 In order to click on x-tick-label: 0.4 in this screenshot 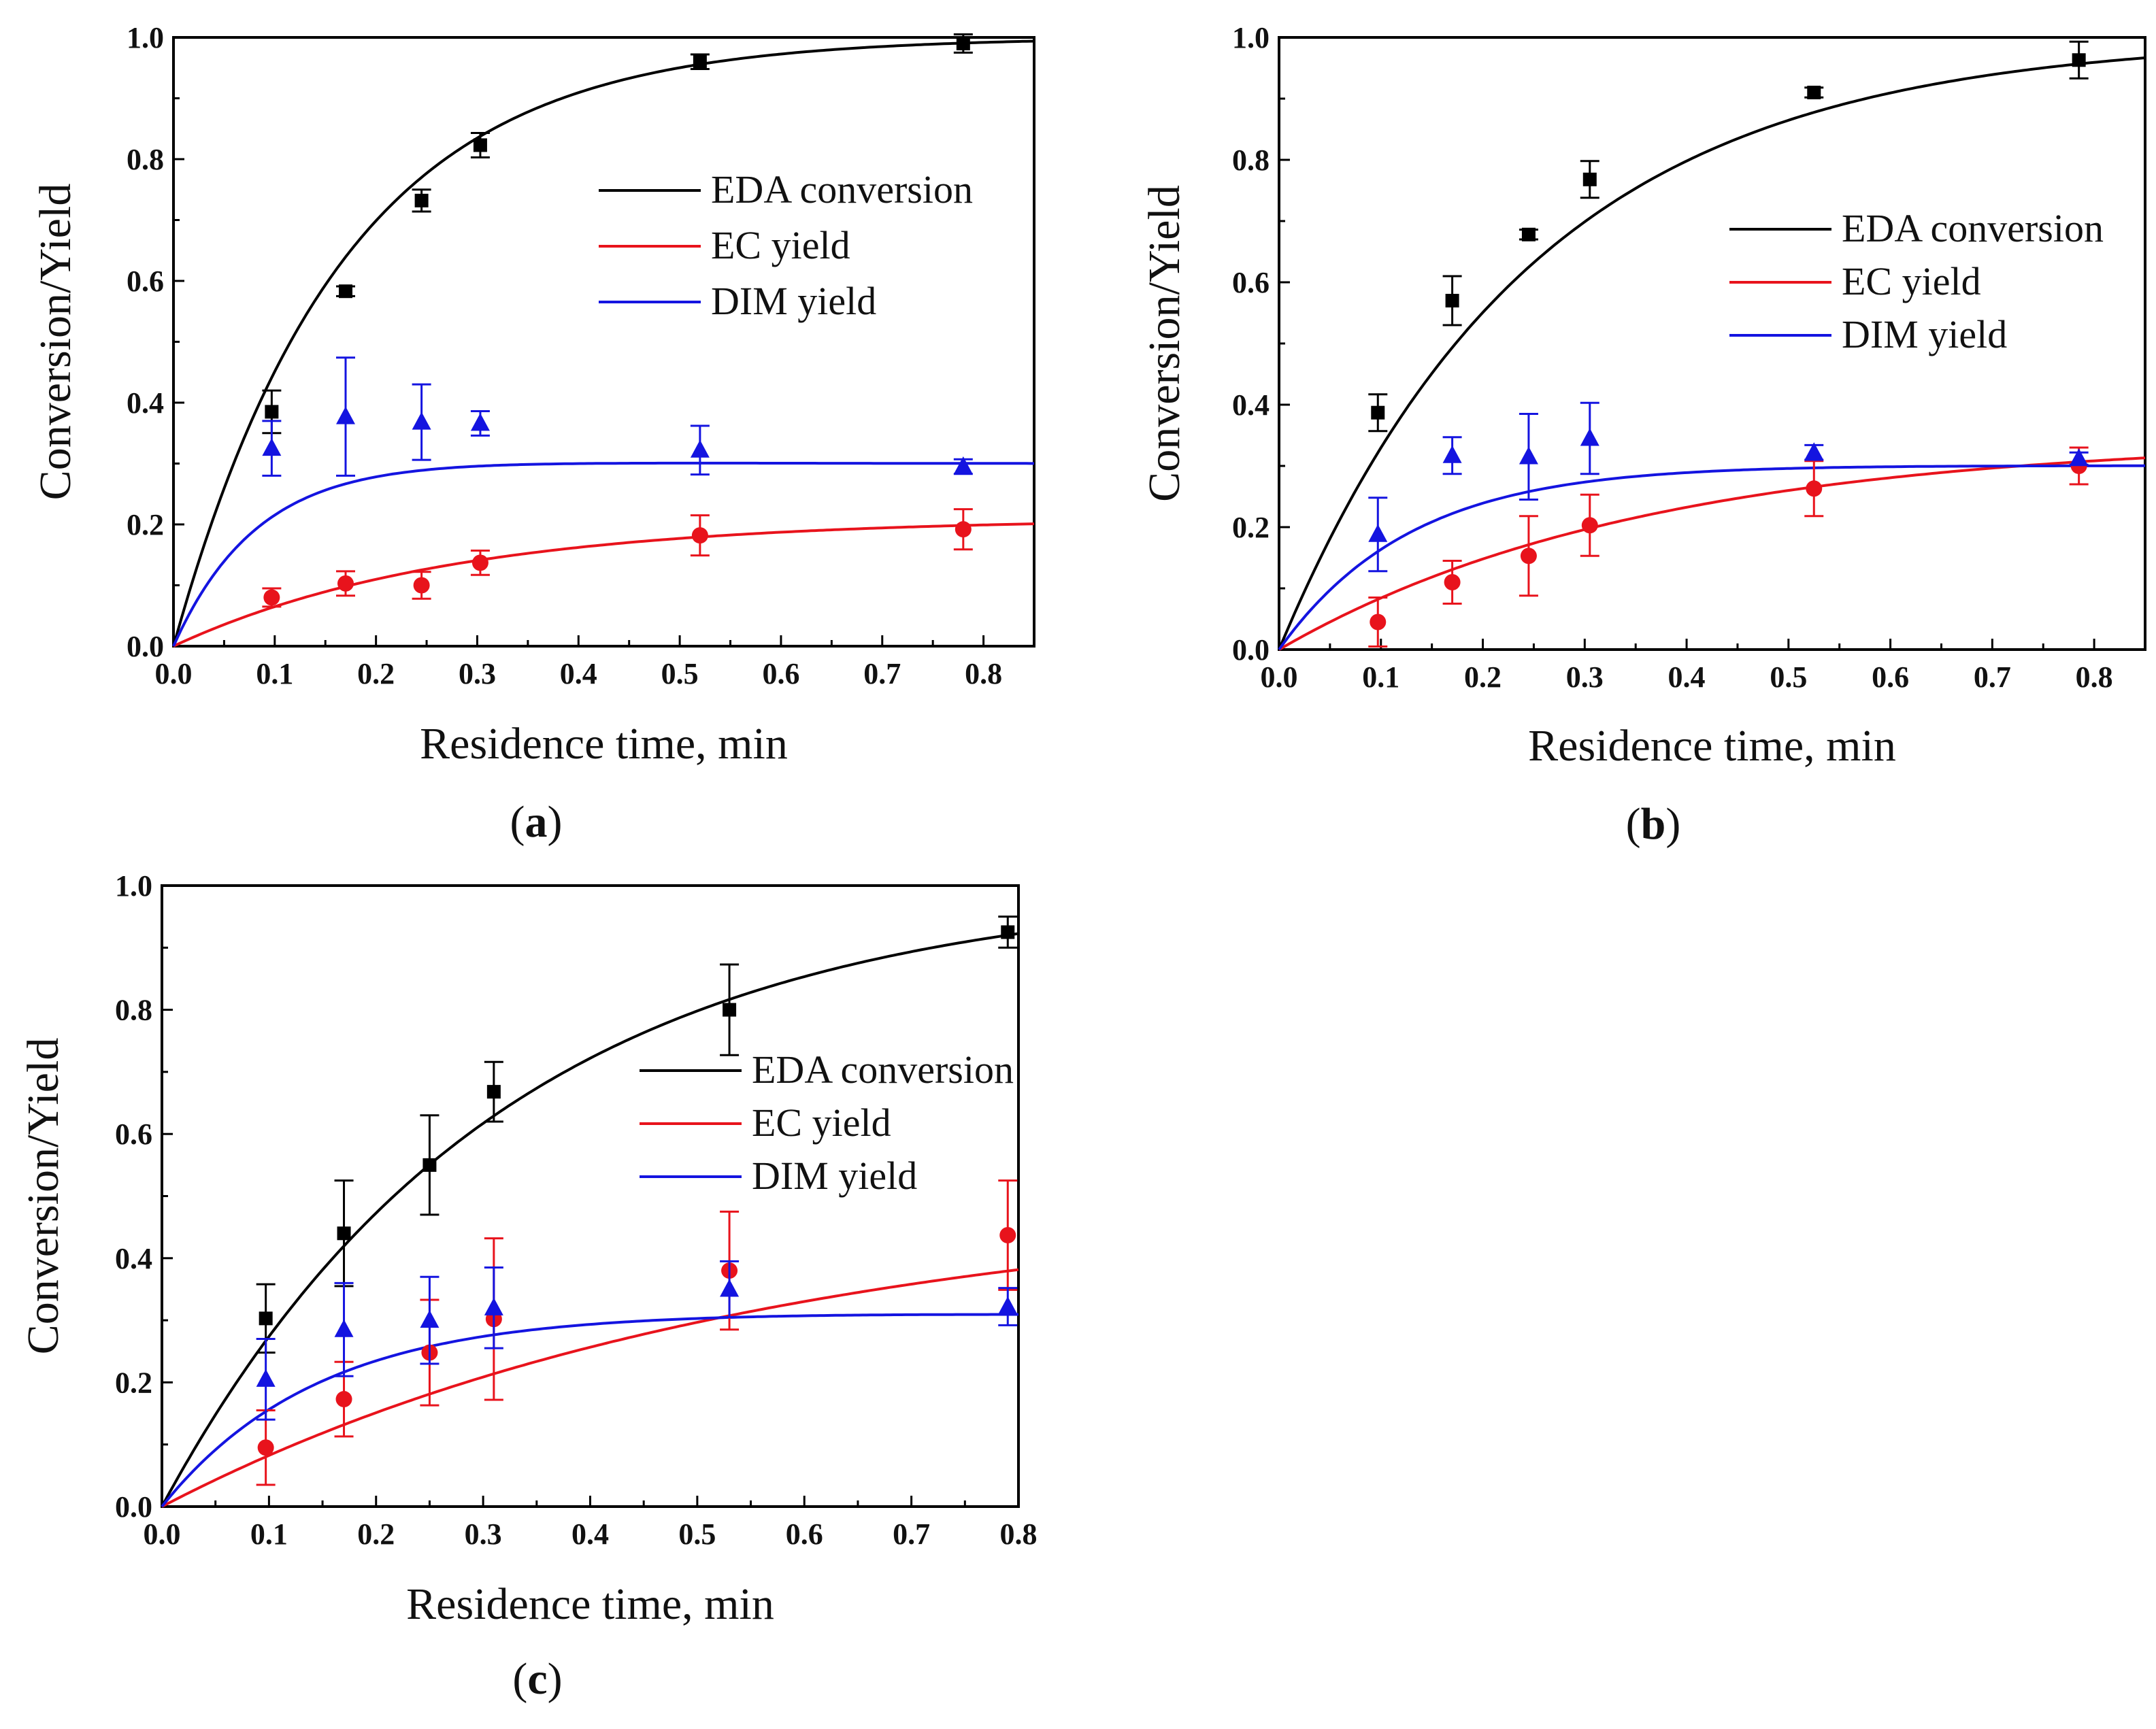, I will do `click(578, 673)`.